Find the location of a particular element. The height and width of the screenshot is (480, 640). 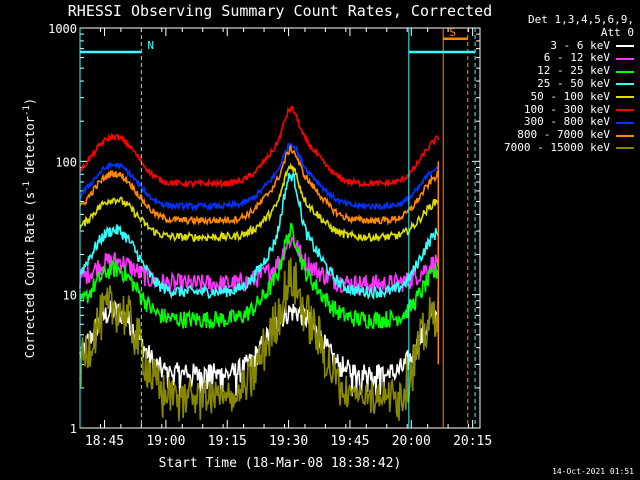

legend-item: 300 - 800 keV is located at coordinates (561, 122).